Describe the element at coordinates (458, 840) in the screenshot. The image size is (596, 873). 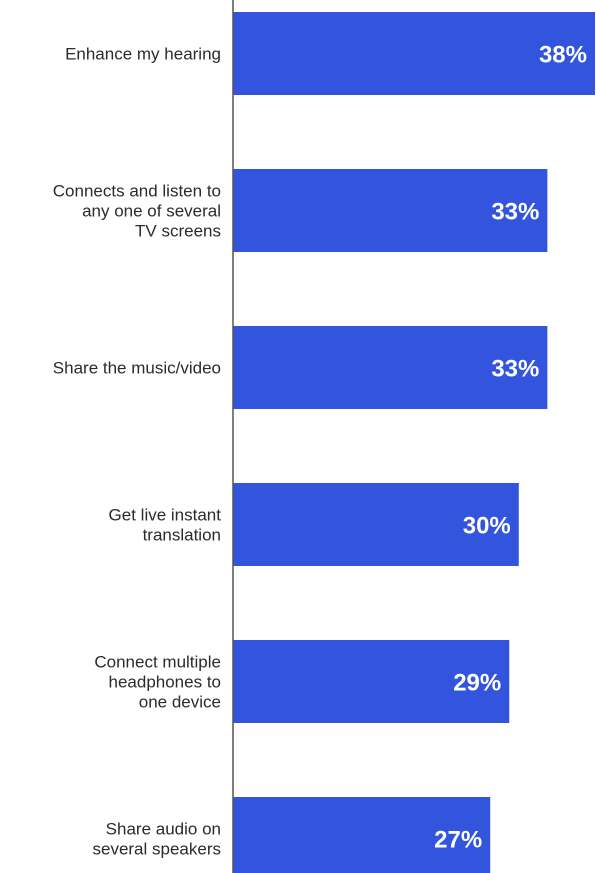
I see `bar-value-label-6: 27%` at that location.